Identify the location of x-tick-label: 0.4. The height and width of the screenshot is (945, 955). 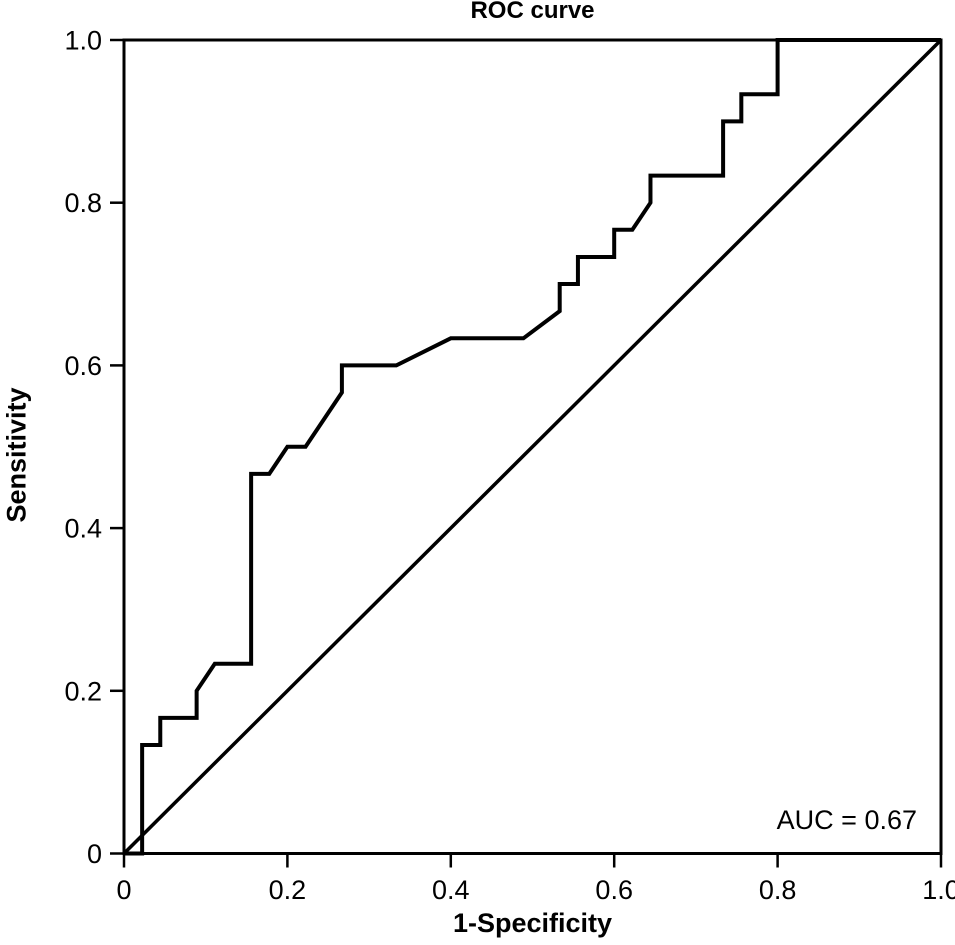
(451, 890).